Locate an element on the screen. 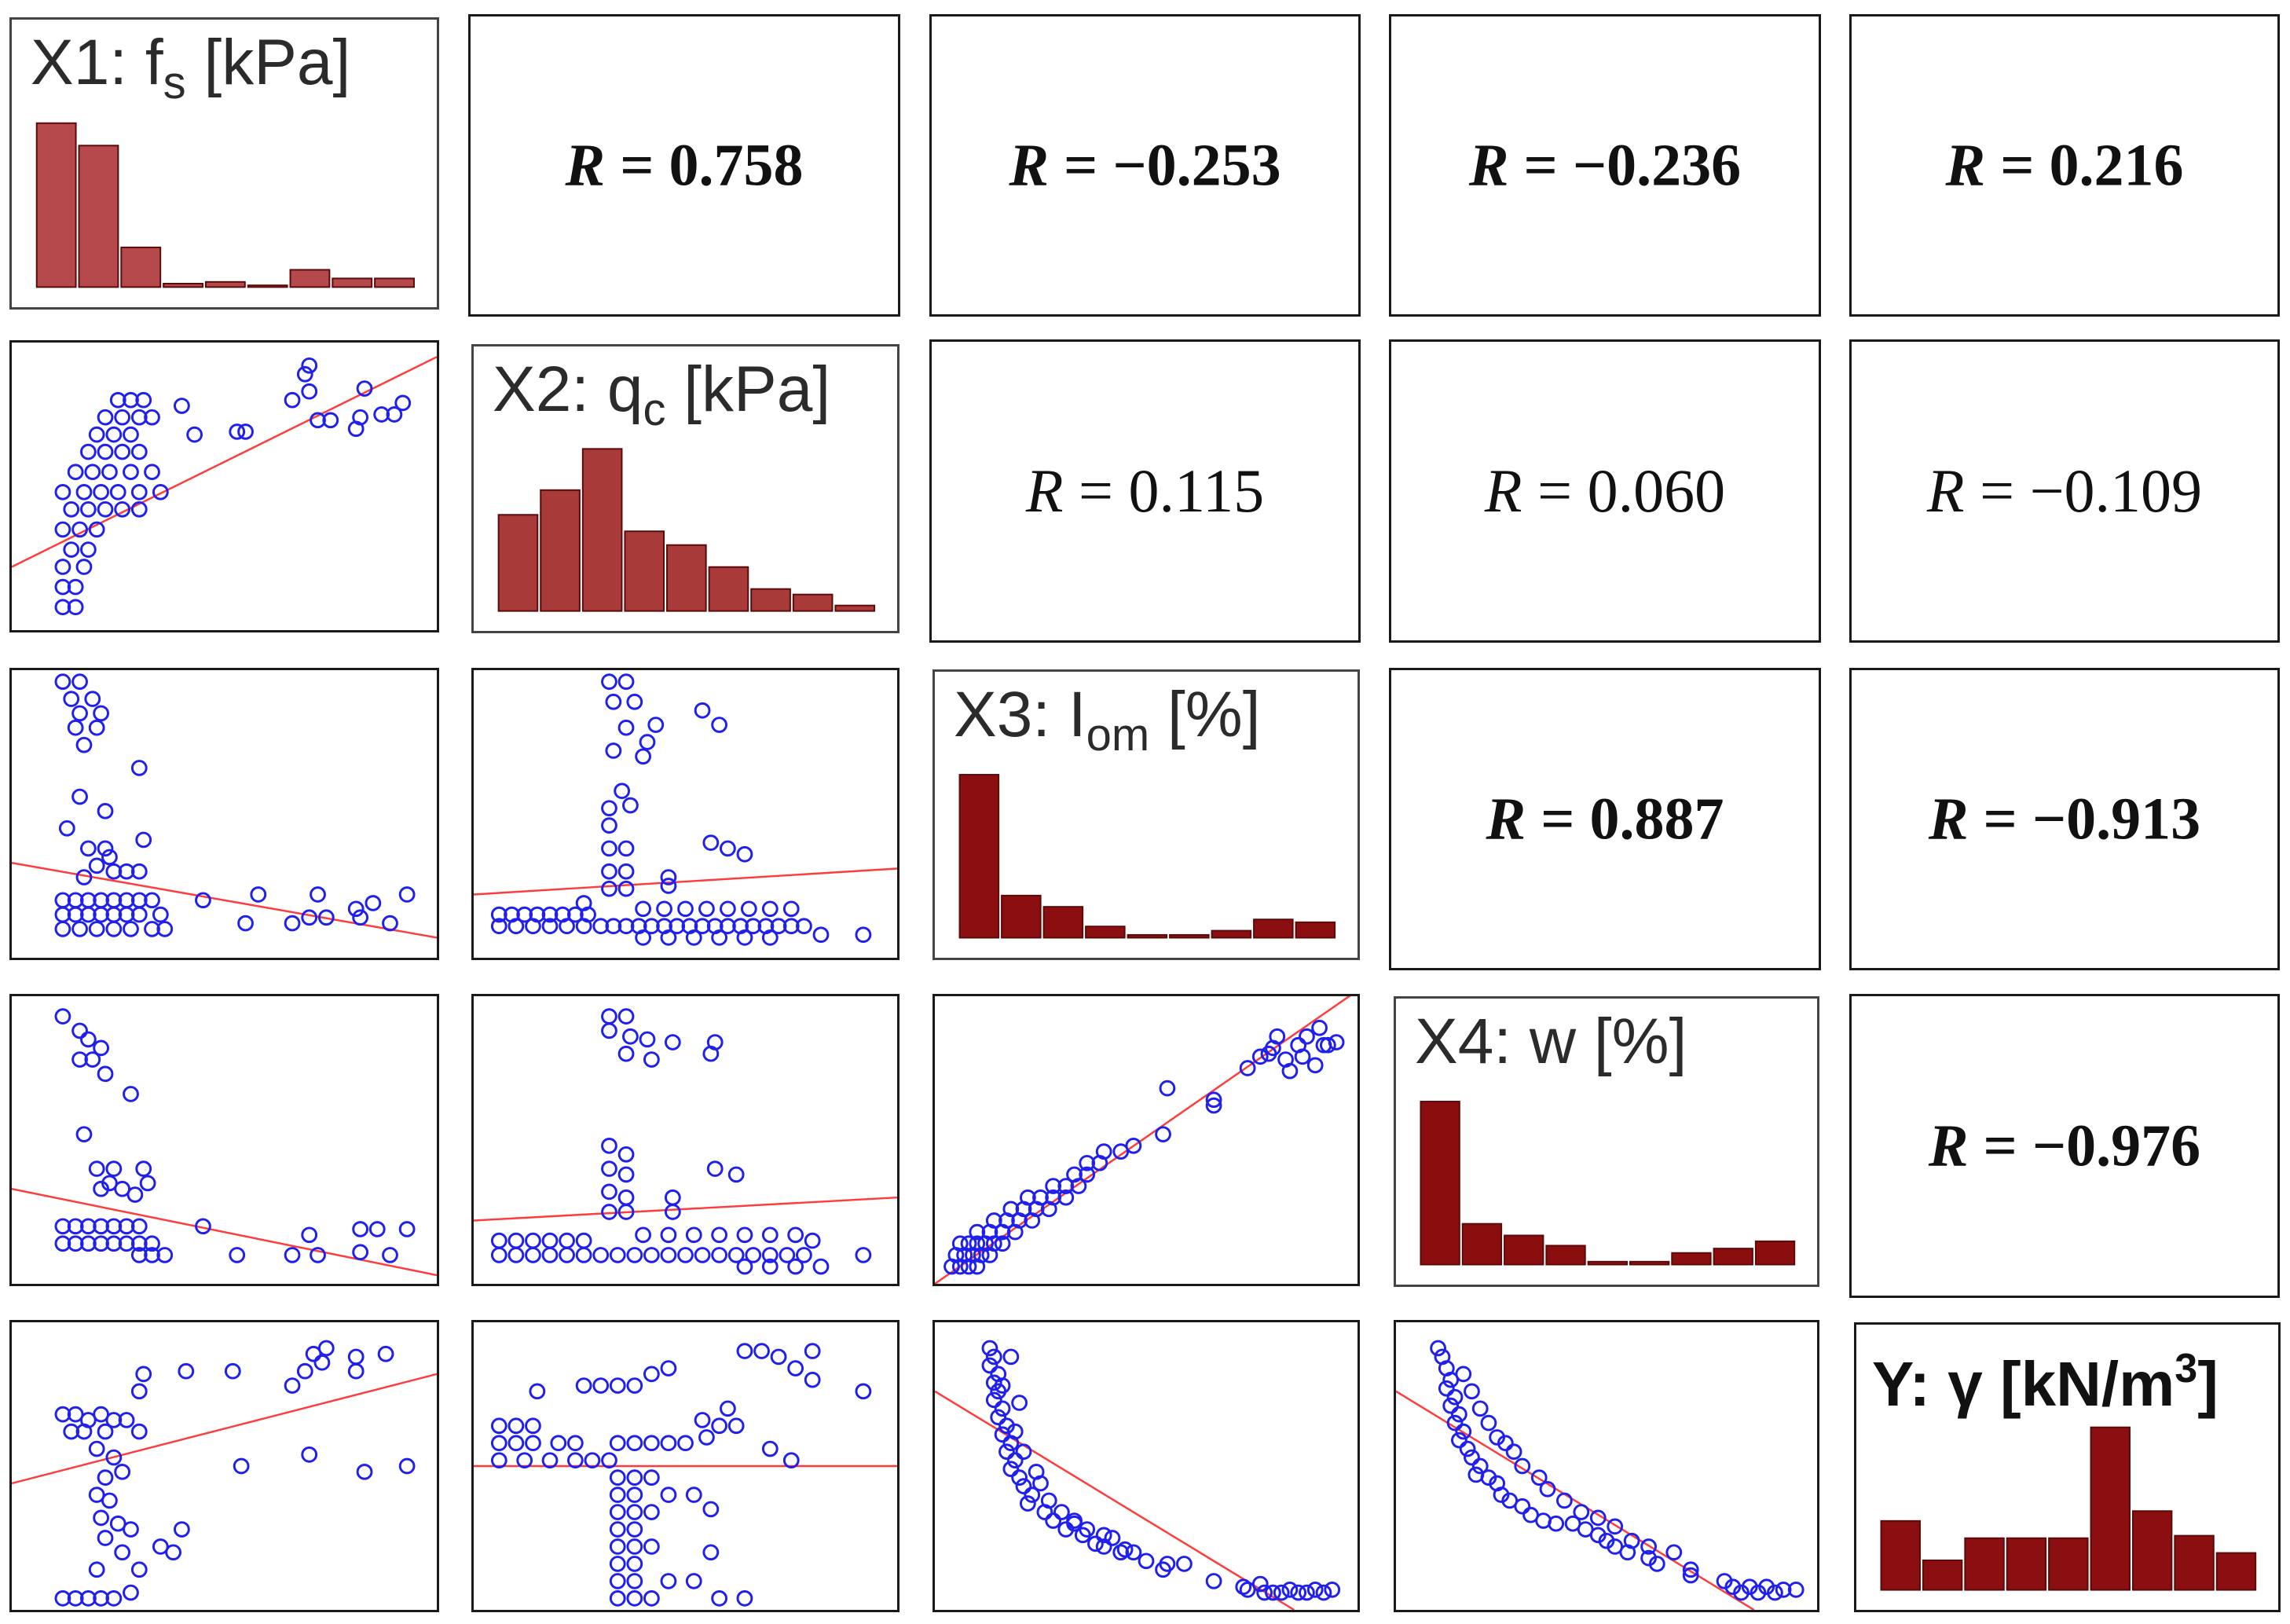 This screenshot has width=2290, height=1624. panel-diag-x3: X3: Iom [%] is located at coordinates (1146, 814).